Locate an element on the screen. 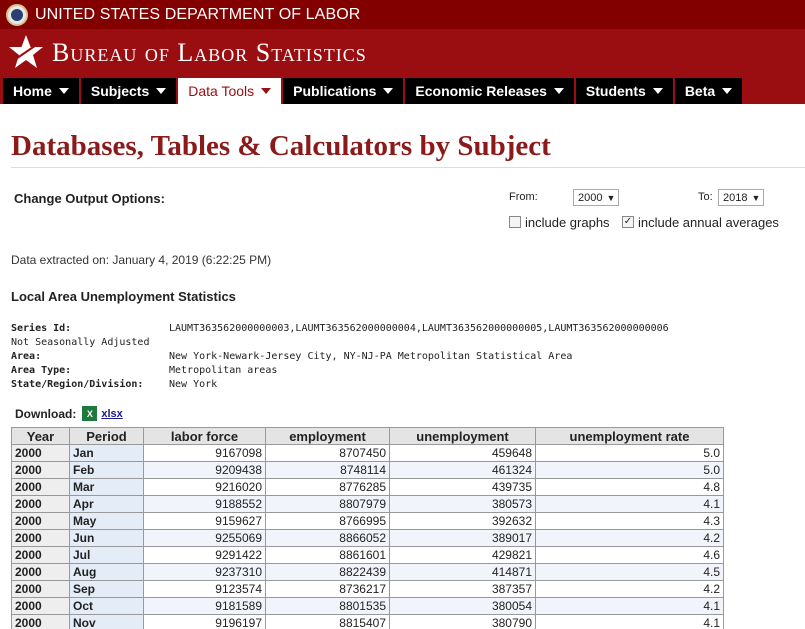  table-row: 2000 Apr 9188552 8807979 380573 4.1 is located at coordinates (367, 504).